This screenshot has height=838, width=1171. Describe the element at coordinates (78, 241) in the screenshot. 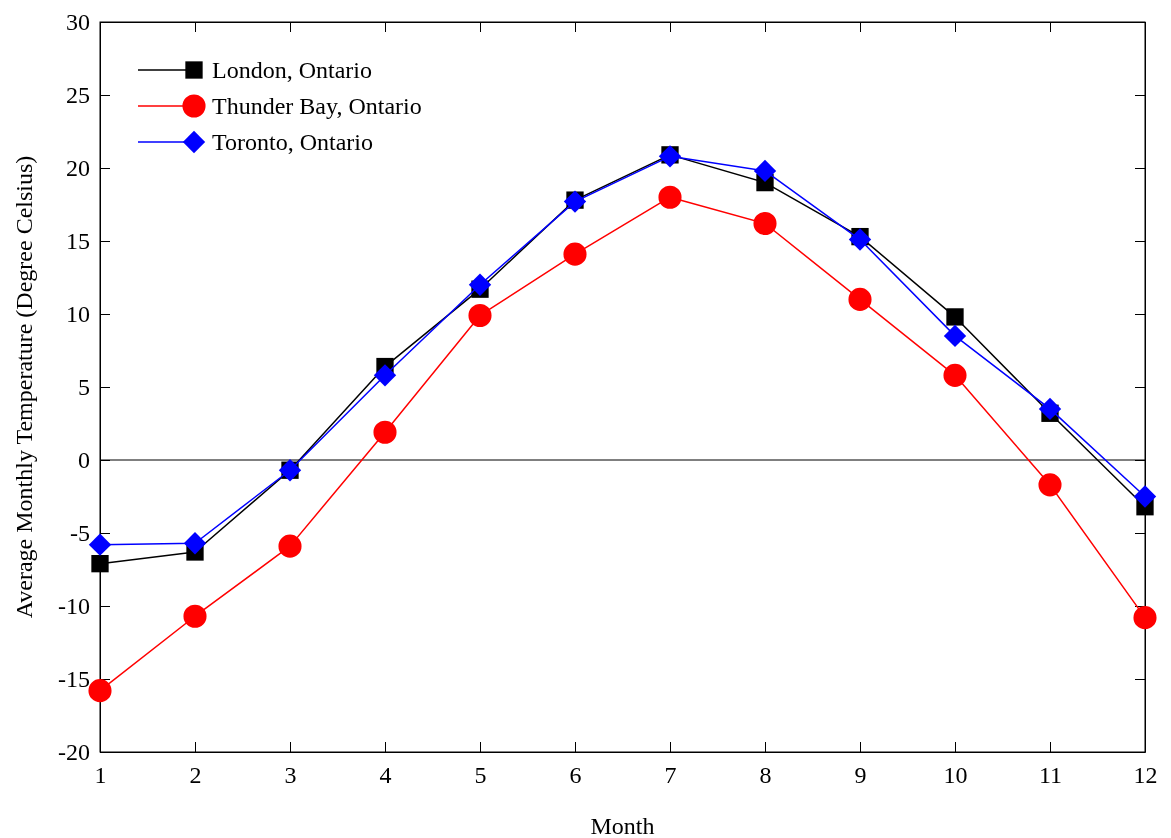

I see `y-tick-label: 15` at that location.